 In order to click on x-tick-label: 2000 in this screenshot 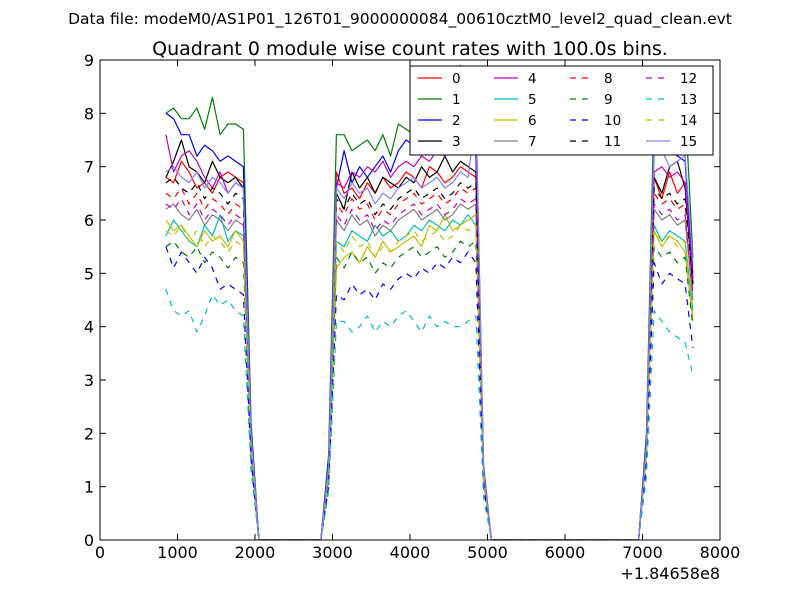, I will do `click(255, 552)`.